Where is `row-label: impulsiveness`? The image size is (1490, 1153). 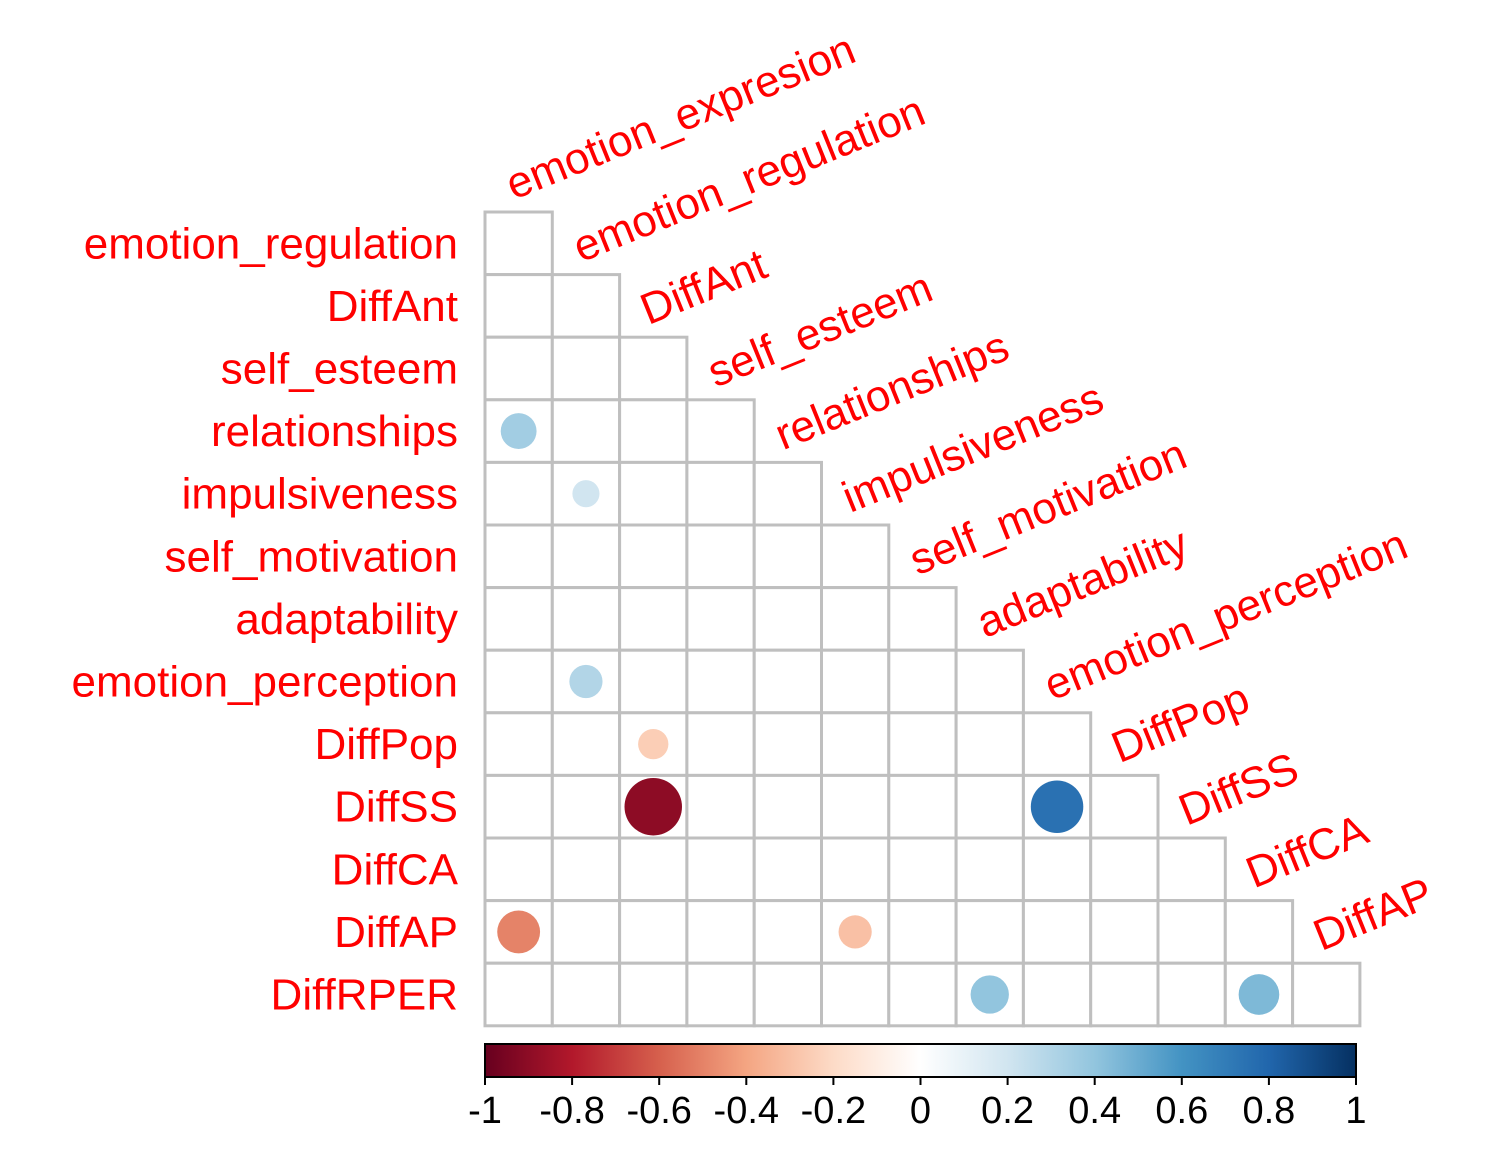
row-label: impulsiveness is located at coordinates (320, 494).